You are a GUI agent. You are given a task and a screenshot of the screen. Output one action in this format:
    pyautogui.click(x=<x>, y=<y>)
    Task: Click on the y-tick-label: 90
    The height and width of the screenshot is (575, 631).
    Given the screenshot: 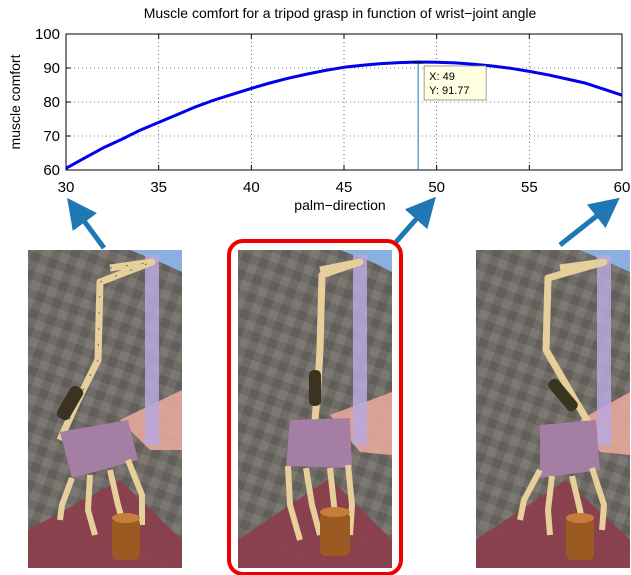 What is the action you would take?
    pyautogui.click(x=51, y=68)
    